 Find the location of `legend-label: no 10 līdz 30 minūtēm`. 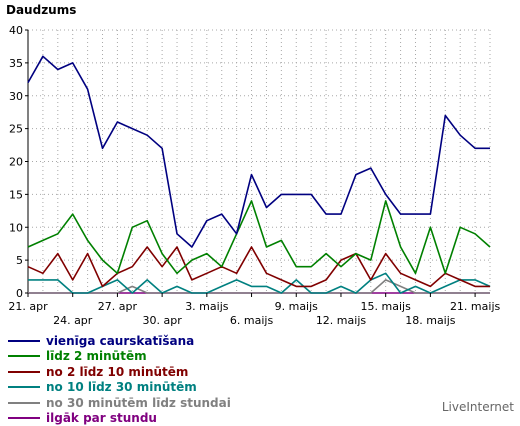

legend-label: no 10 līdz 30 minūtēm is located at coordinates (121, 387).